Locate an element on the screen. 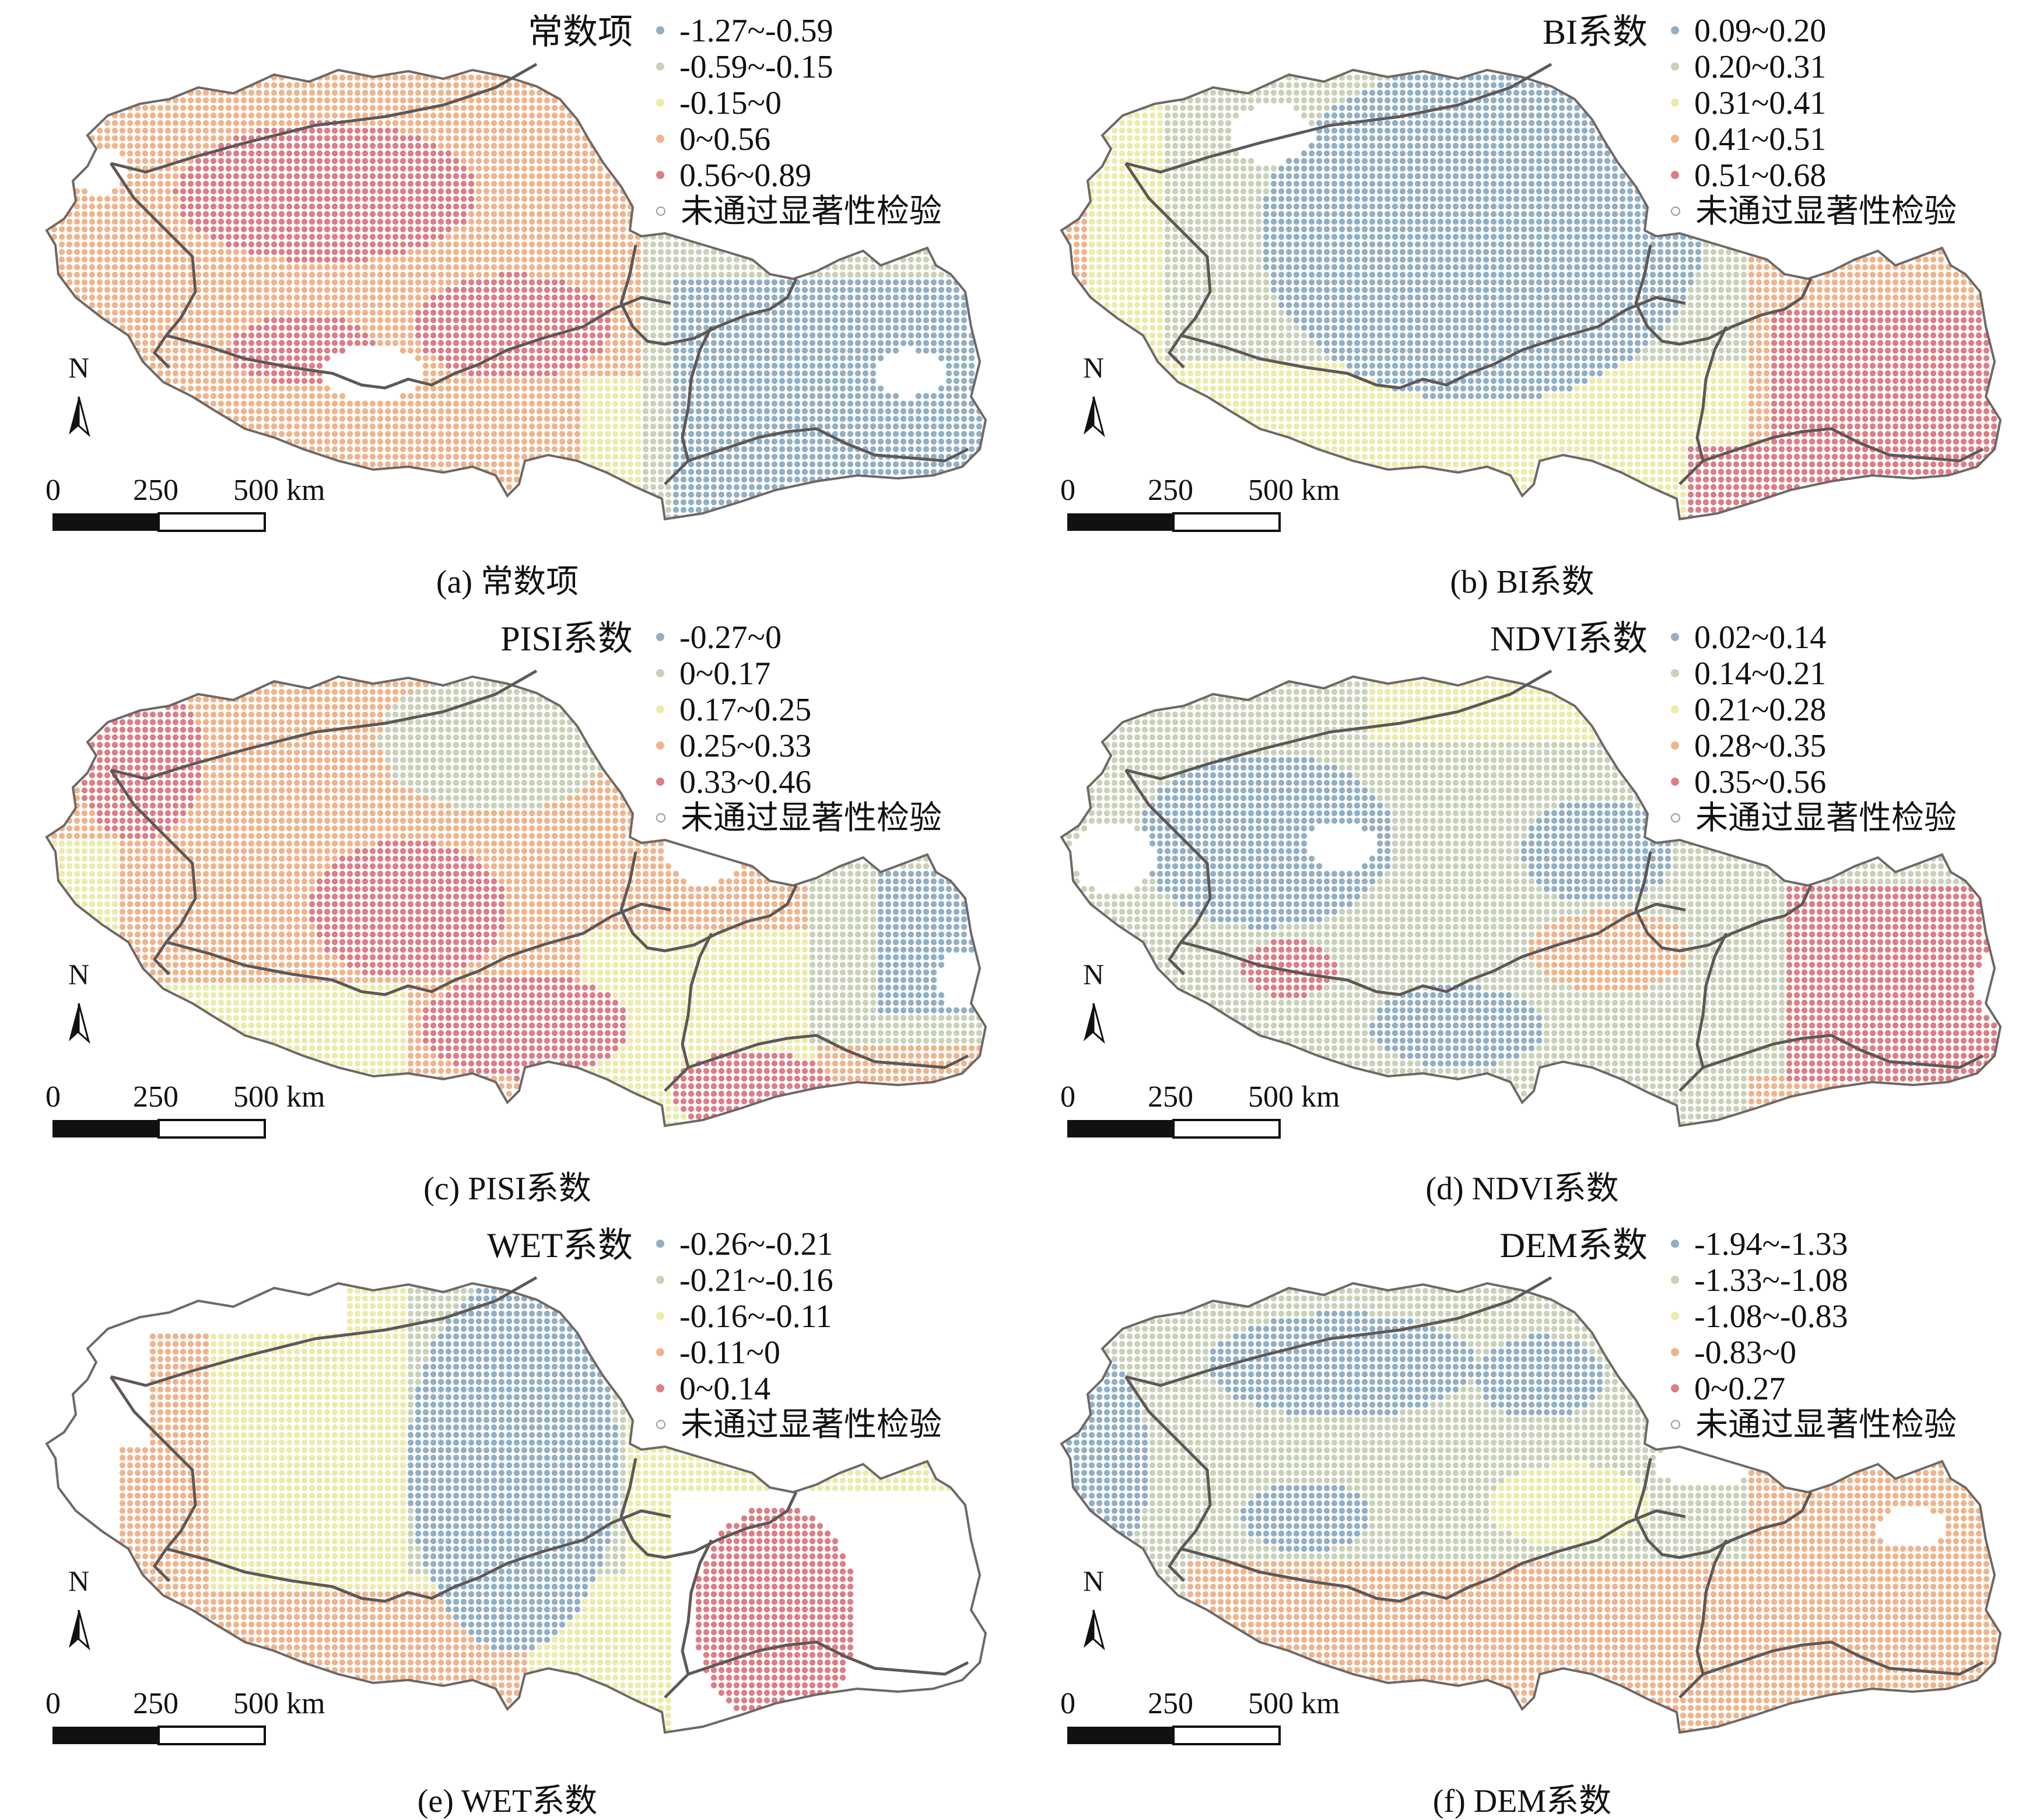  dot-grid-e is located at coordinates (536, 1511).